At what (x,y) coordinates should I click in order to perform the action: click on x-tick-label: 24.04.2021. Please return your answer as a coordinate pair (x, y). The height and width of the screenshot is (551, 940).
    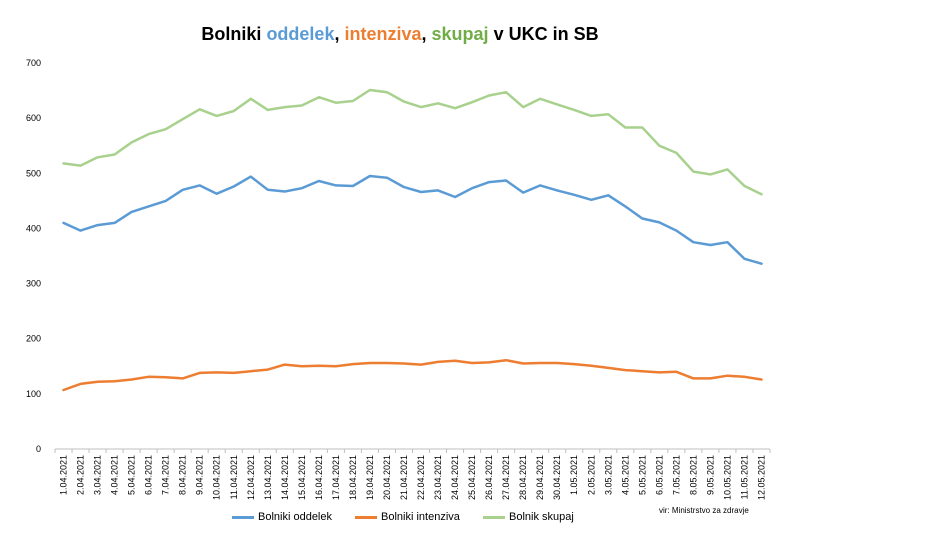
    Looking at the image, I should click on (455, 477).